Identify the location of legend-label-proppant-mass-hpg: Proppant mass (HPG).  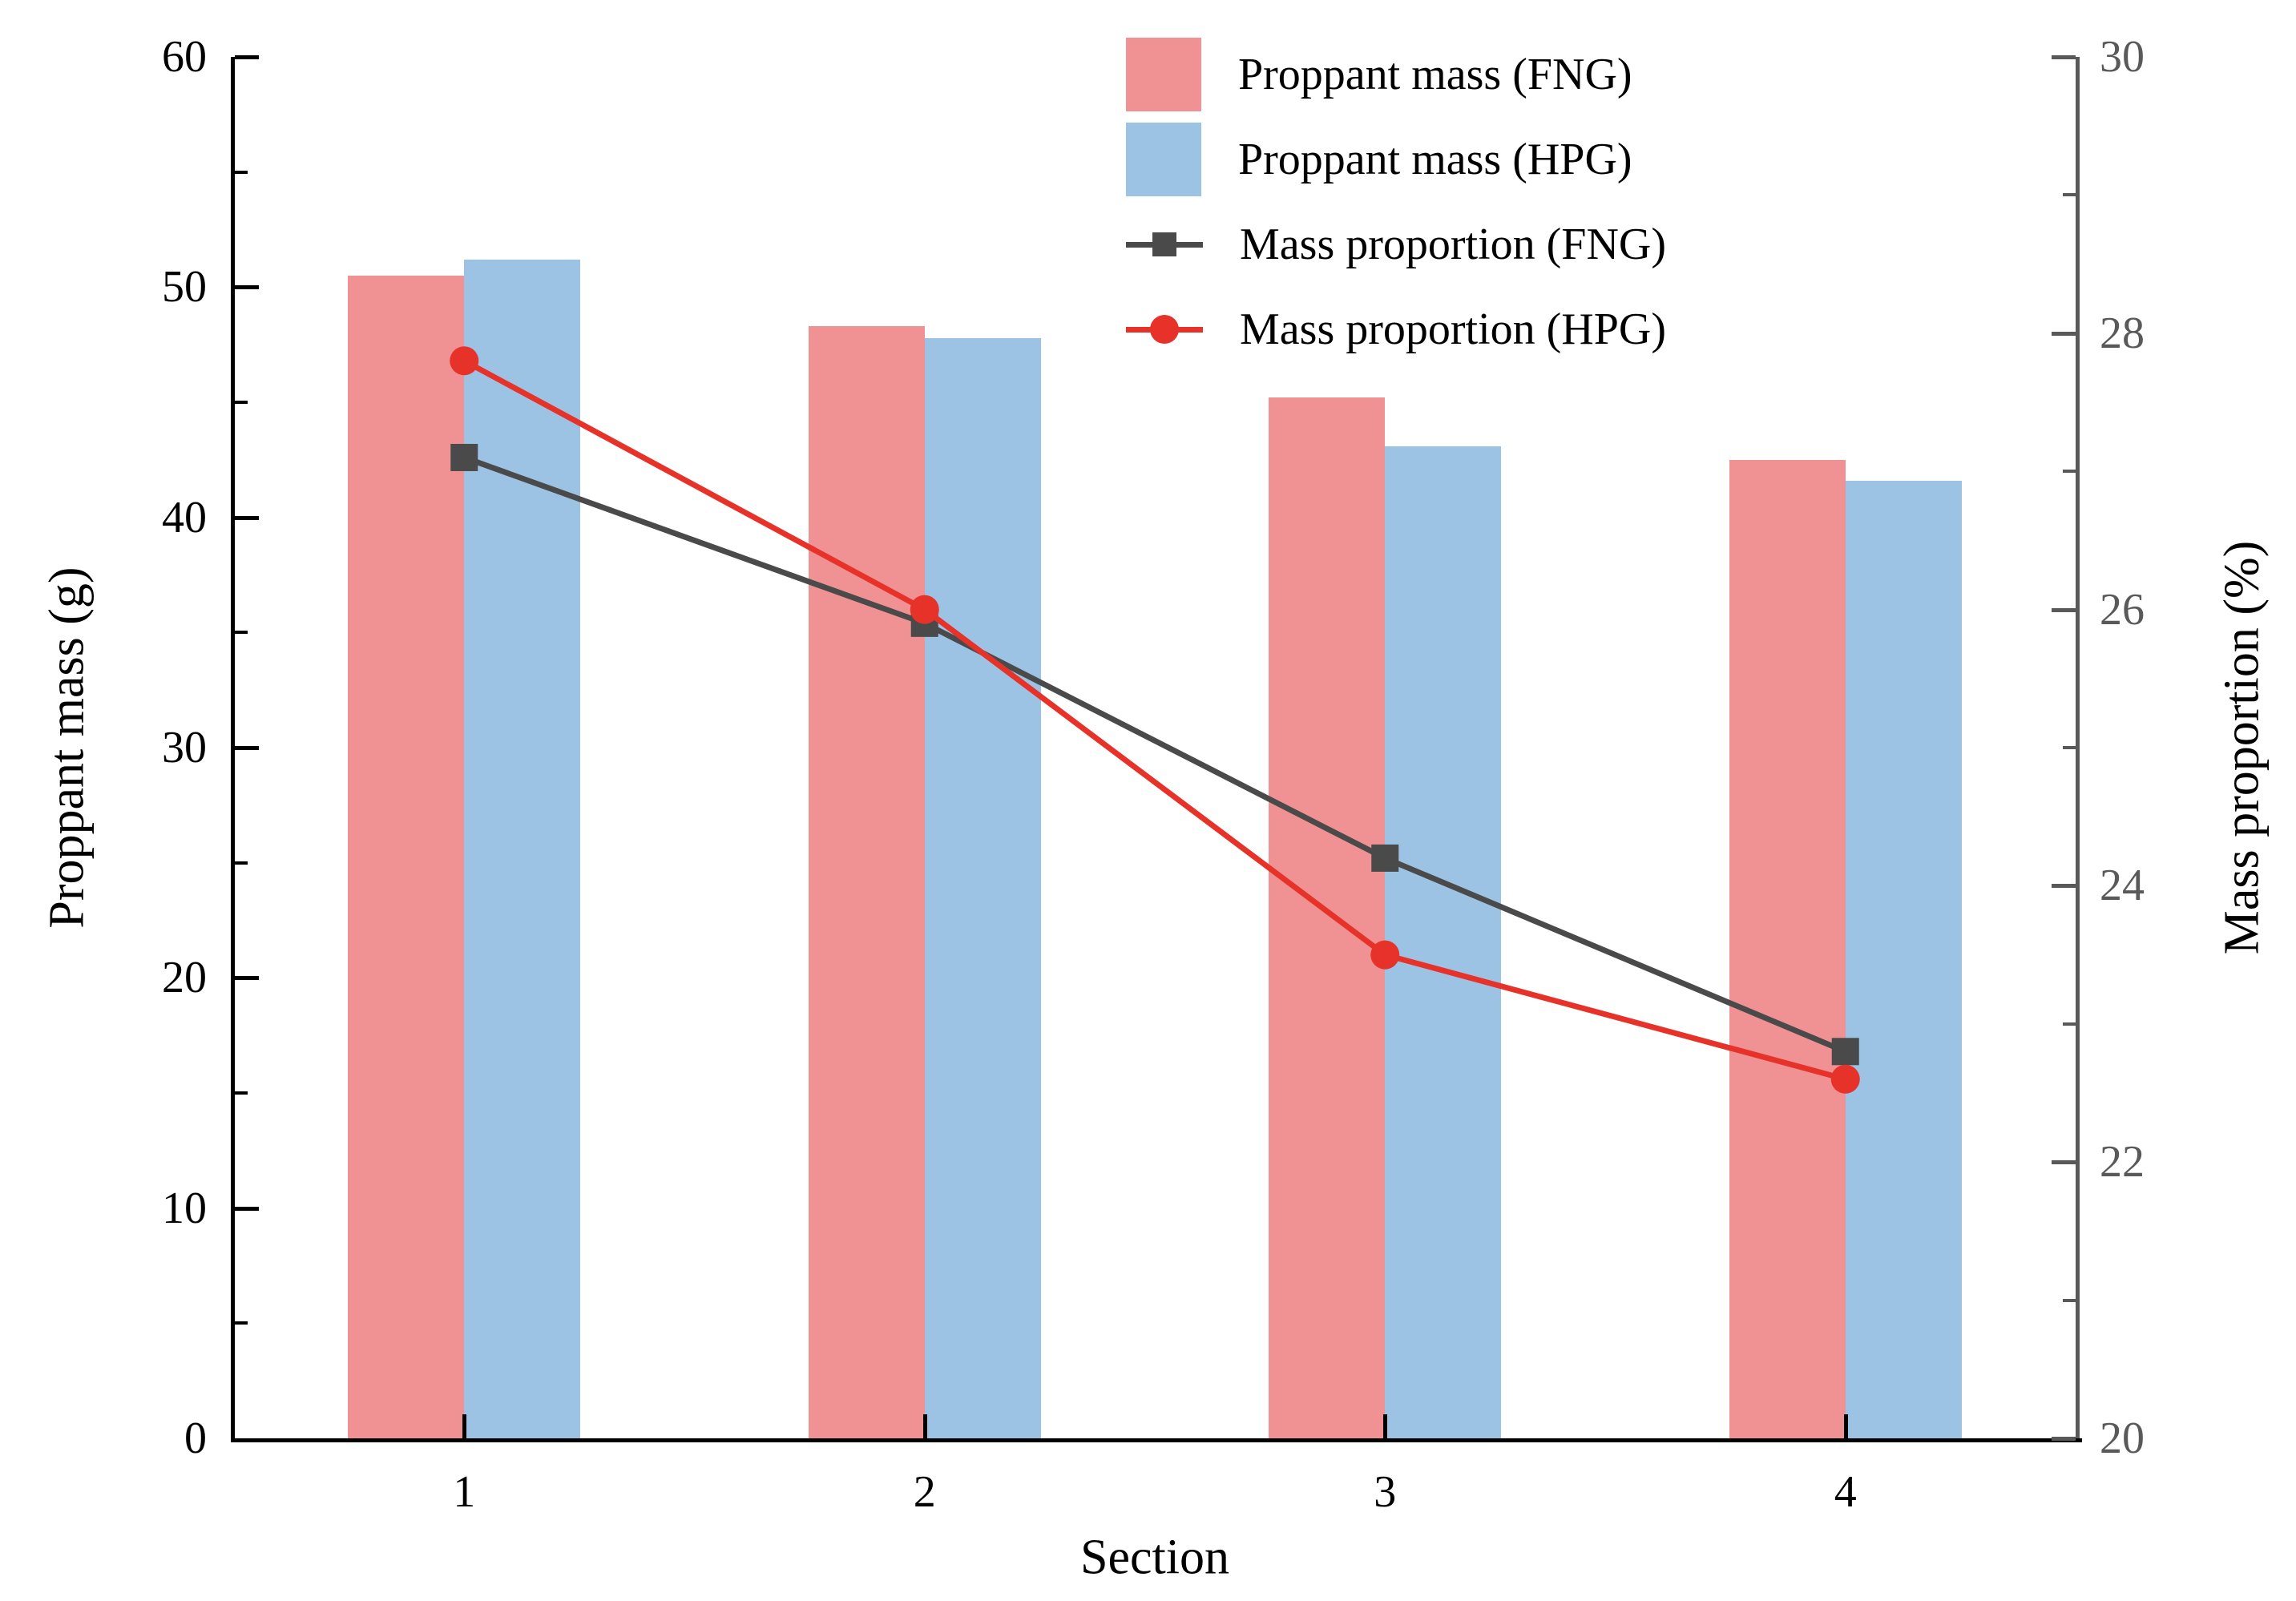
(1435, 159).